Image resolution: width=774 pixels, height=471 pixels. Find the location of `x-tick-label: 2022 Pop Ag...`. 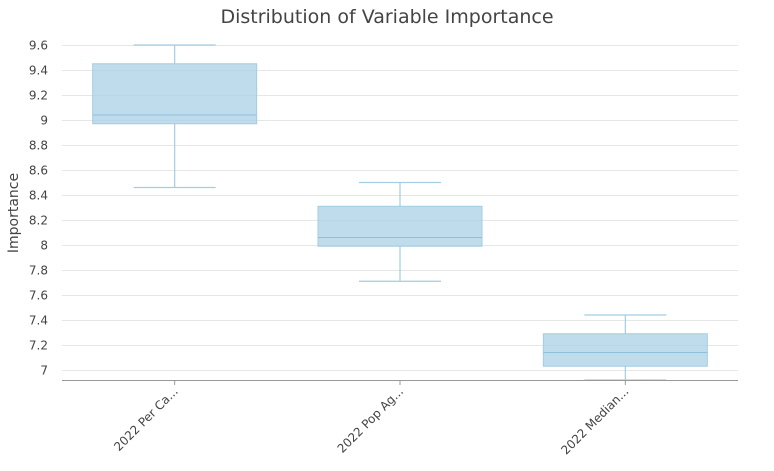

x-tick-label: 2022 Pop Ag... is located at coordinates (371, 420).